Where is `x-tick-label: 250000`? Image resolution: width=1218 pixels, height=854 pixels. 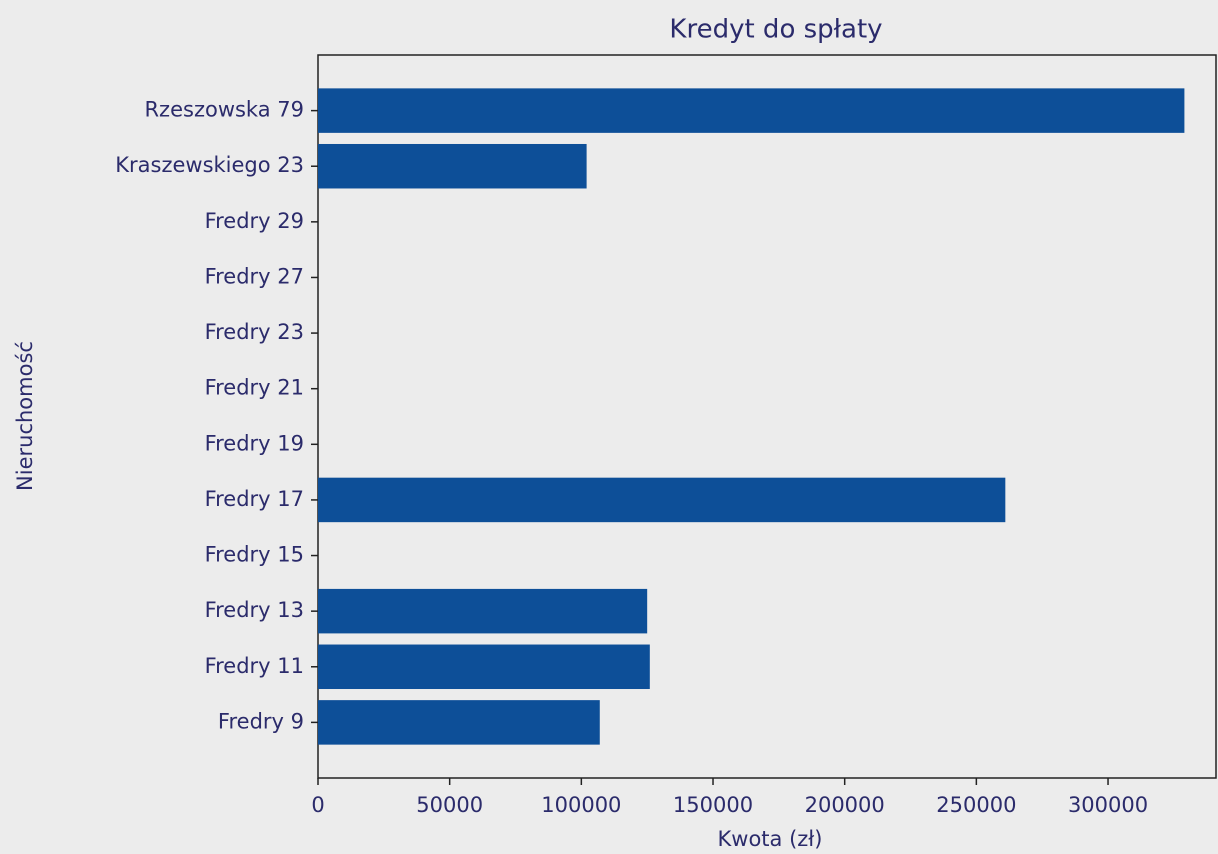 x-tick-label: 250000 is located at coordinates (976, 805).